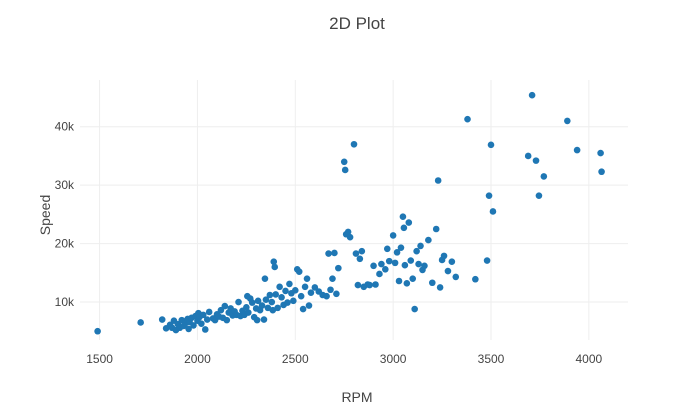  Describe the element at coordinates (295, 359) in the screenshot. I see `x-tick-label: 2500` at that location.